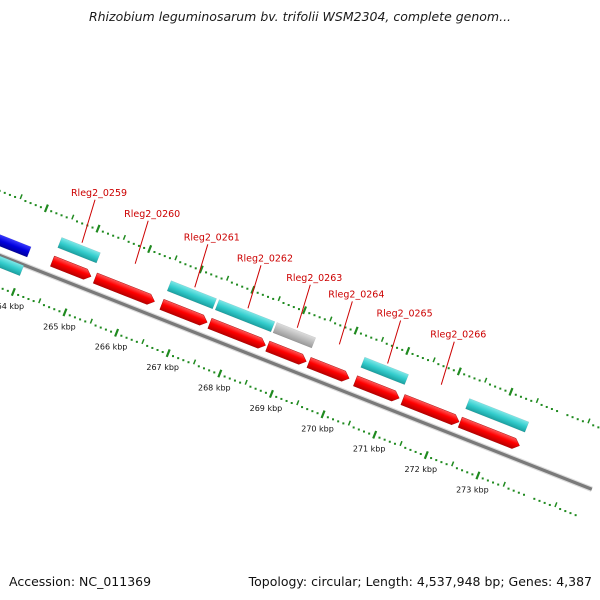 The height and width of the screenshot is (600, 600). What do you see at coordinates (314, 278) in the screenshot?
I see `gene-label: Rleg2_0263` at bounding box center [314, 278].